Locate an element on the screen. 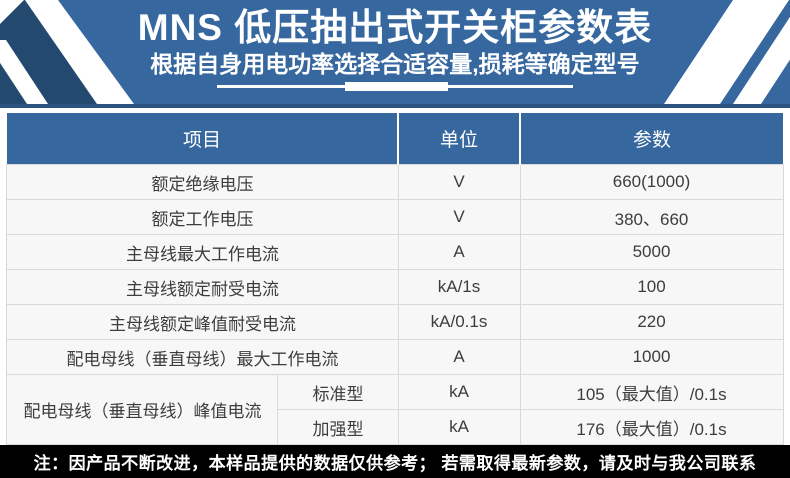 Image resolution: width=790 pixels, height=478 pixels. param-cell: 100 is located at coordinates (651, 287).